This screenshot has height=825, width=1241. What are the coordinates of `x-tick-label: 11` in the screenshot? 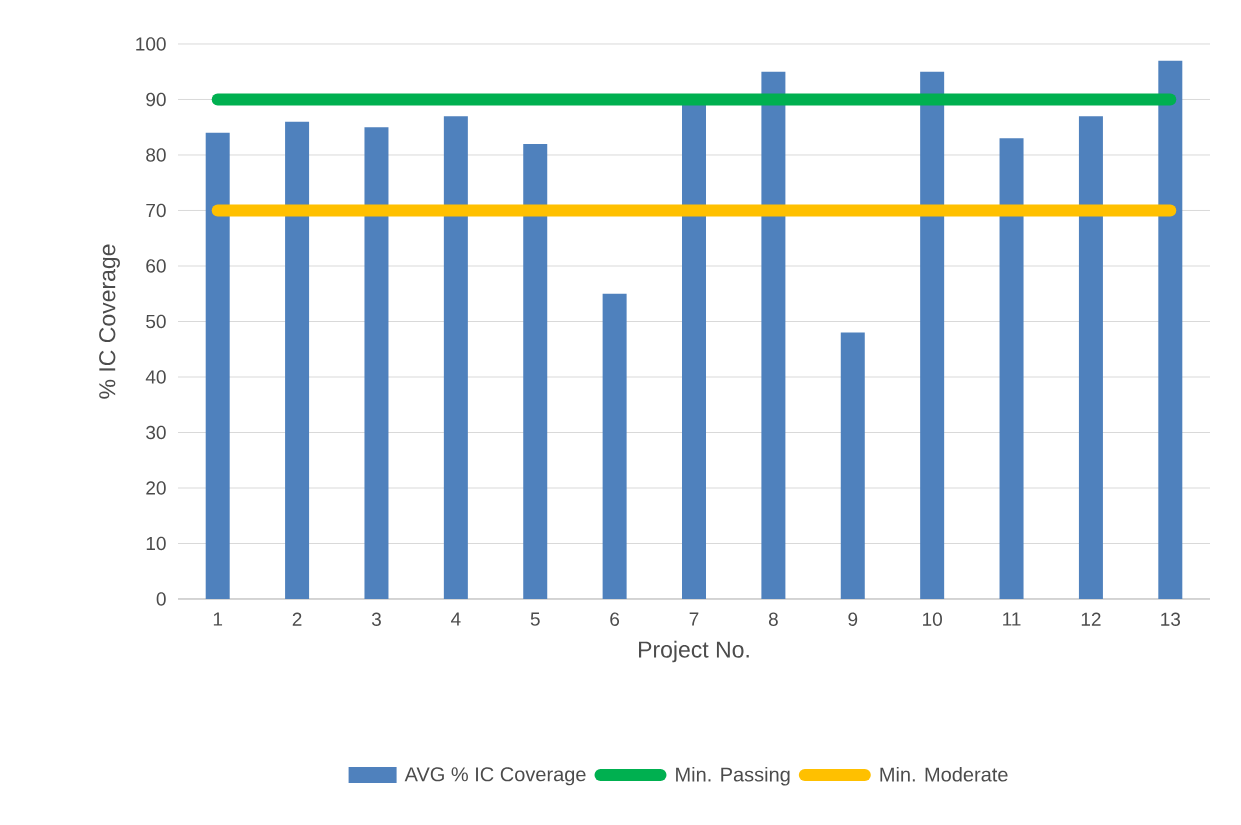 It's located at (1012, 619).